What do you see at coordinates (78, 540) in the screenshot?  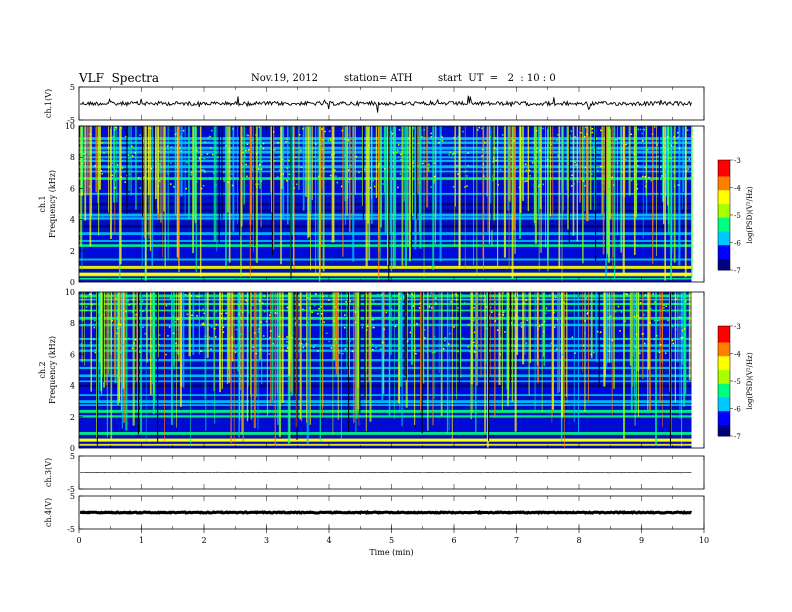 I see `x-tick-label: 0` at bounding box center [78, 540].